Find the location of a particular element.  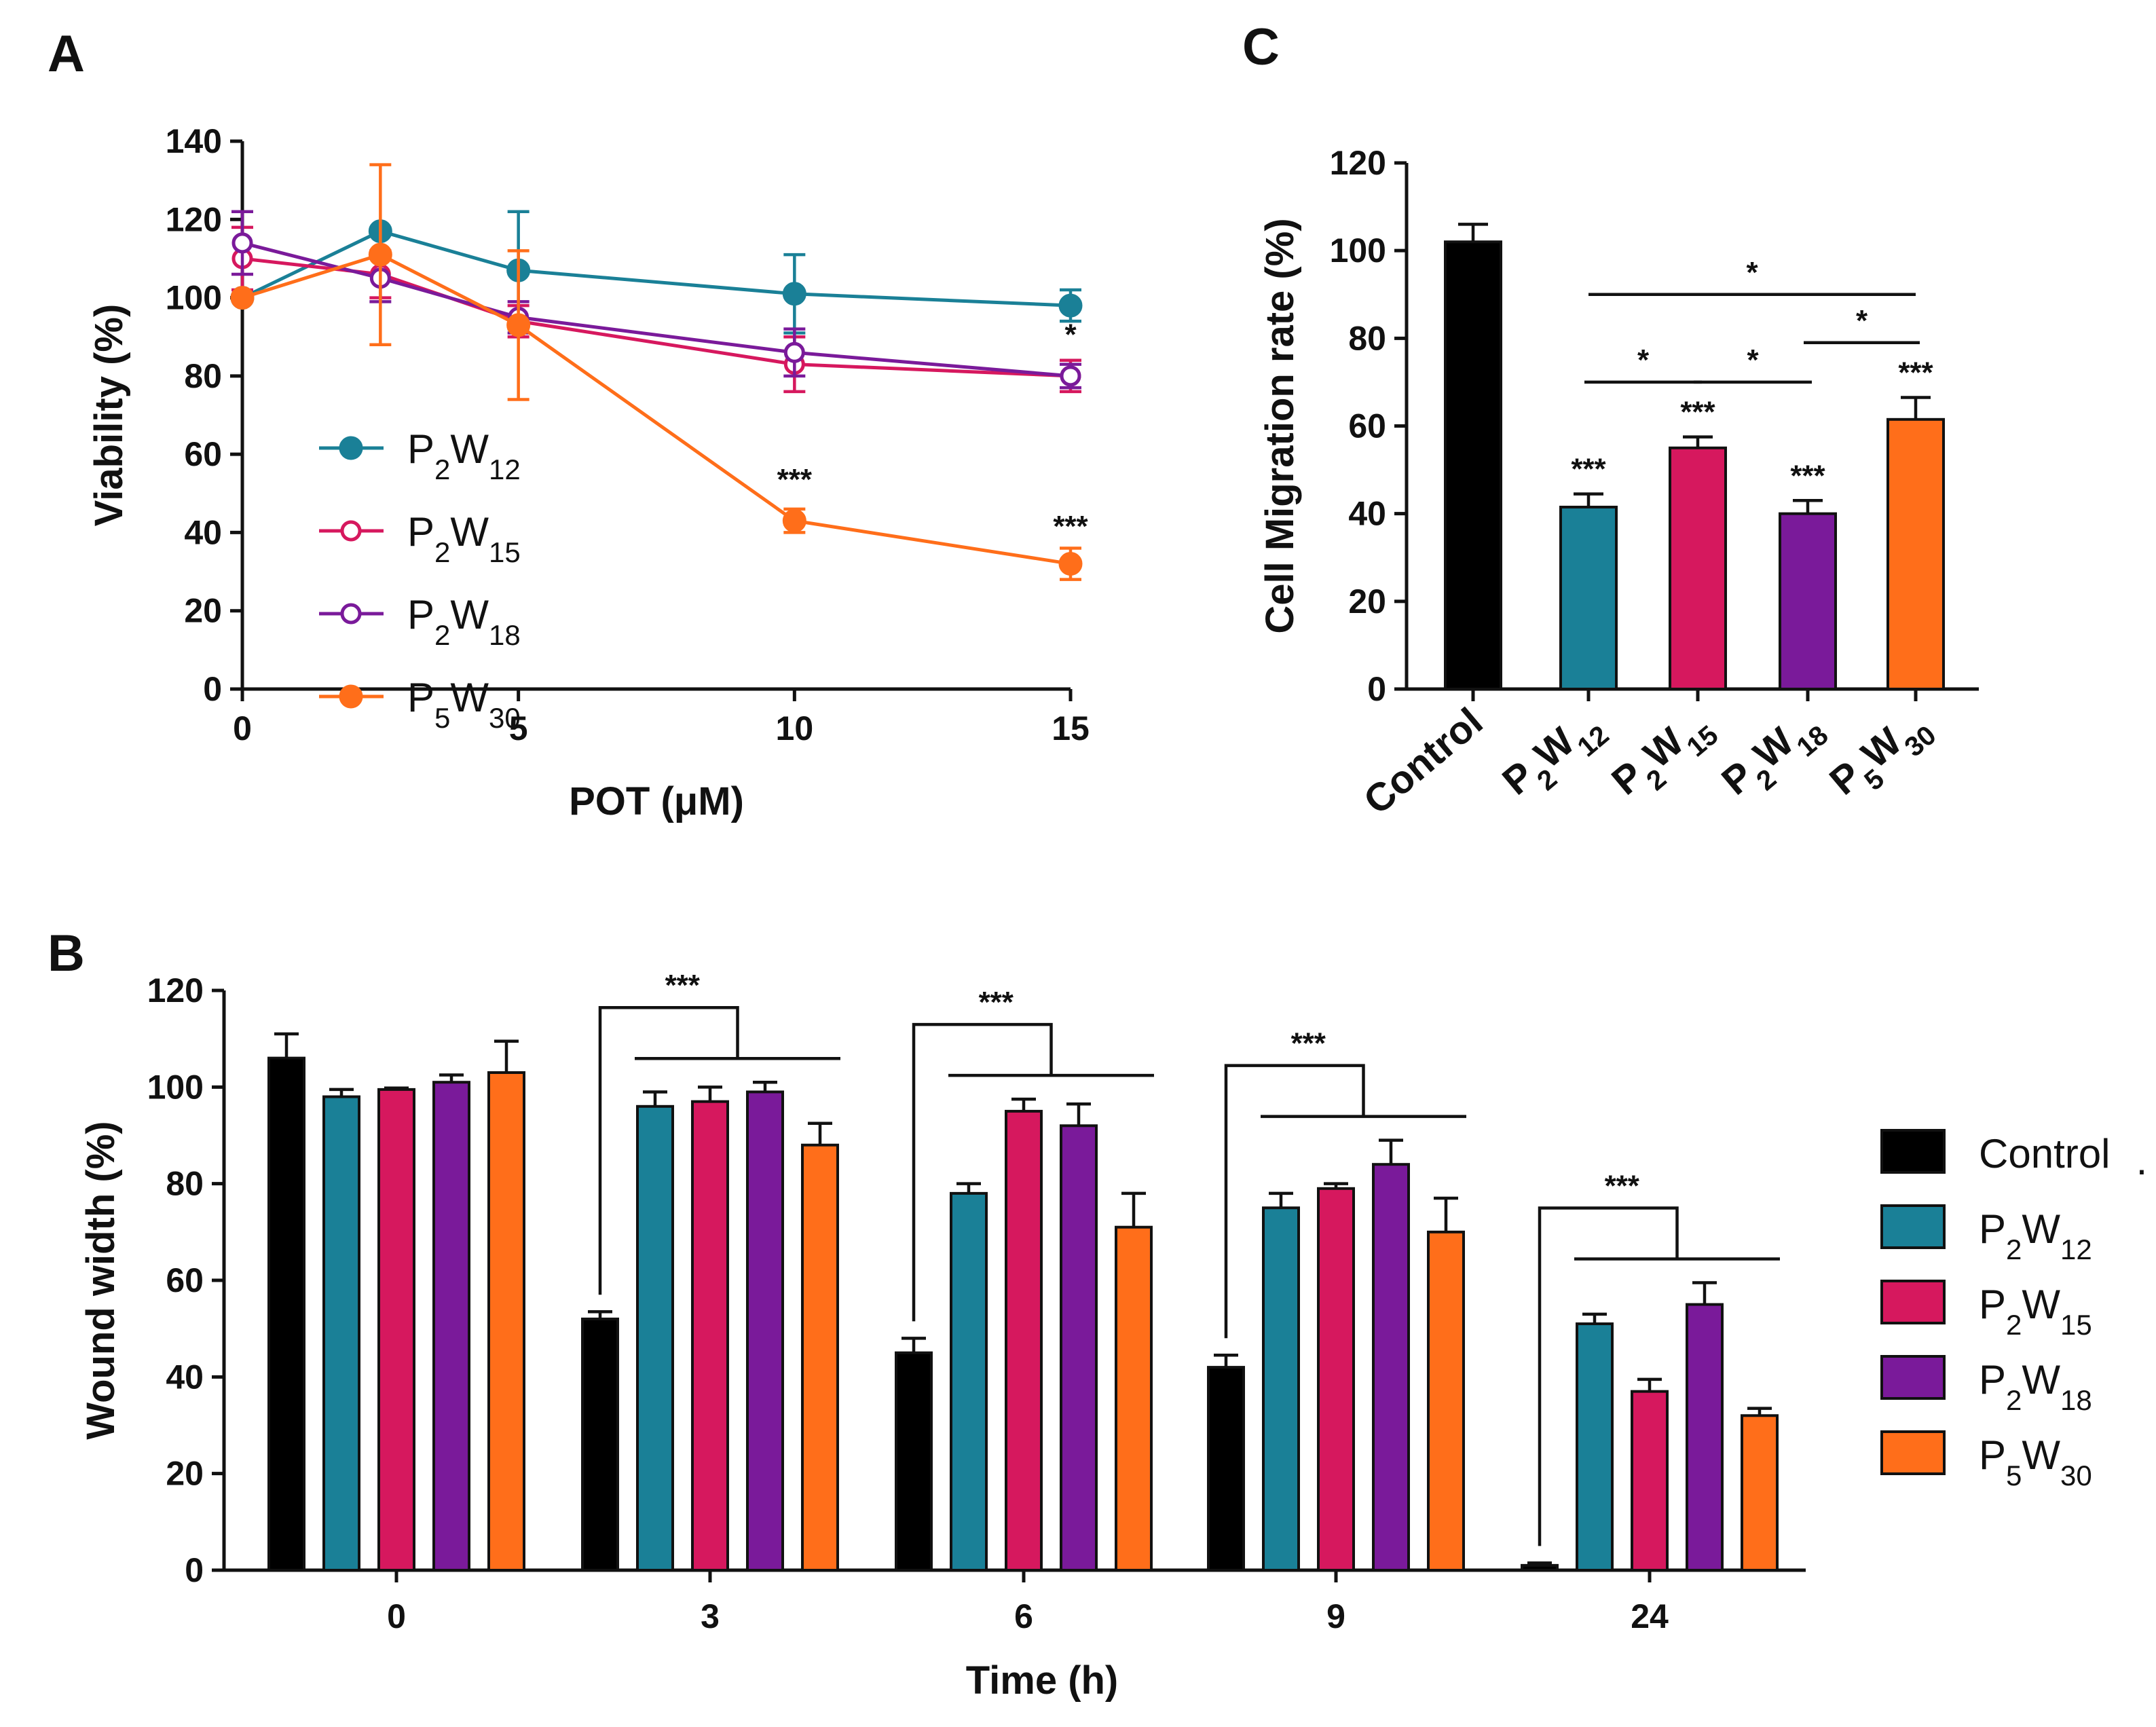

c-y-tick-label: 100 is located at coordinates (1358, 250).